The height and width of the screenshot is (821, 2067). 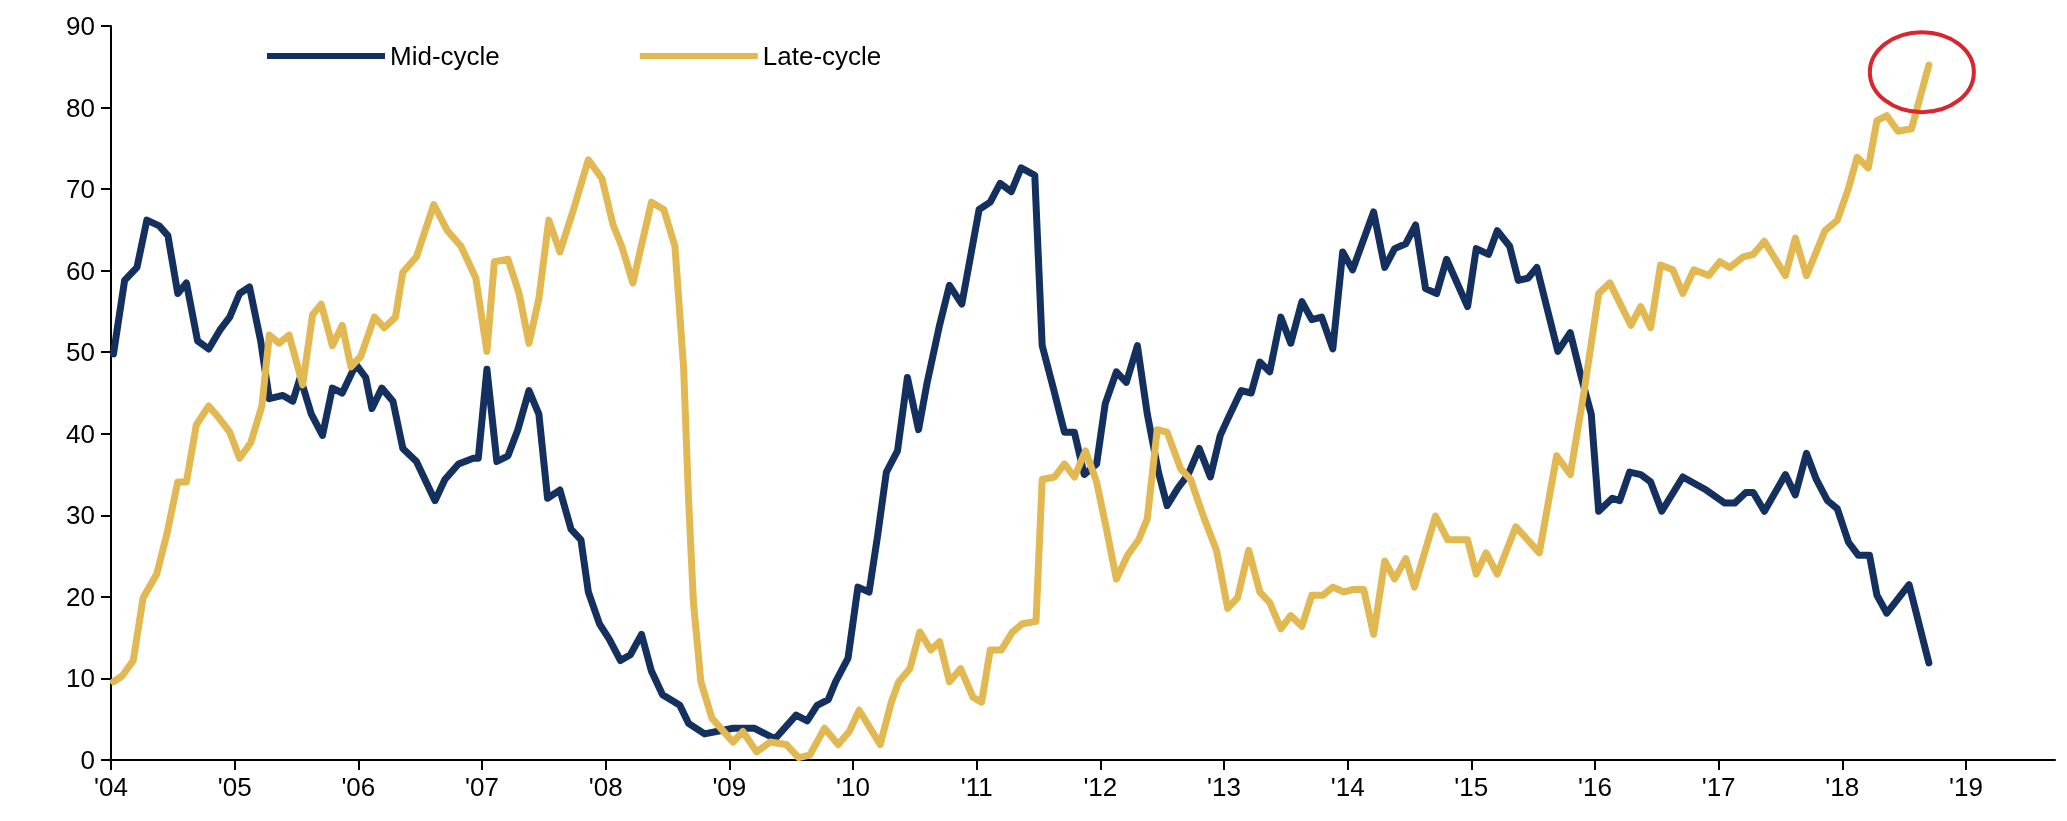 What do you see at coordinates (1595, 787) in the screenshot?
I see `x-tick-label: '16` at bounding box center [1595, 787].